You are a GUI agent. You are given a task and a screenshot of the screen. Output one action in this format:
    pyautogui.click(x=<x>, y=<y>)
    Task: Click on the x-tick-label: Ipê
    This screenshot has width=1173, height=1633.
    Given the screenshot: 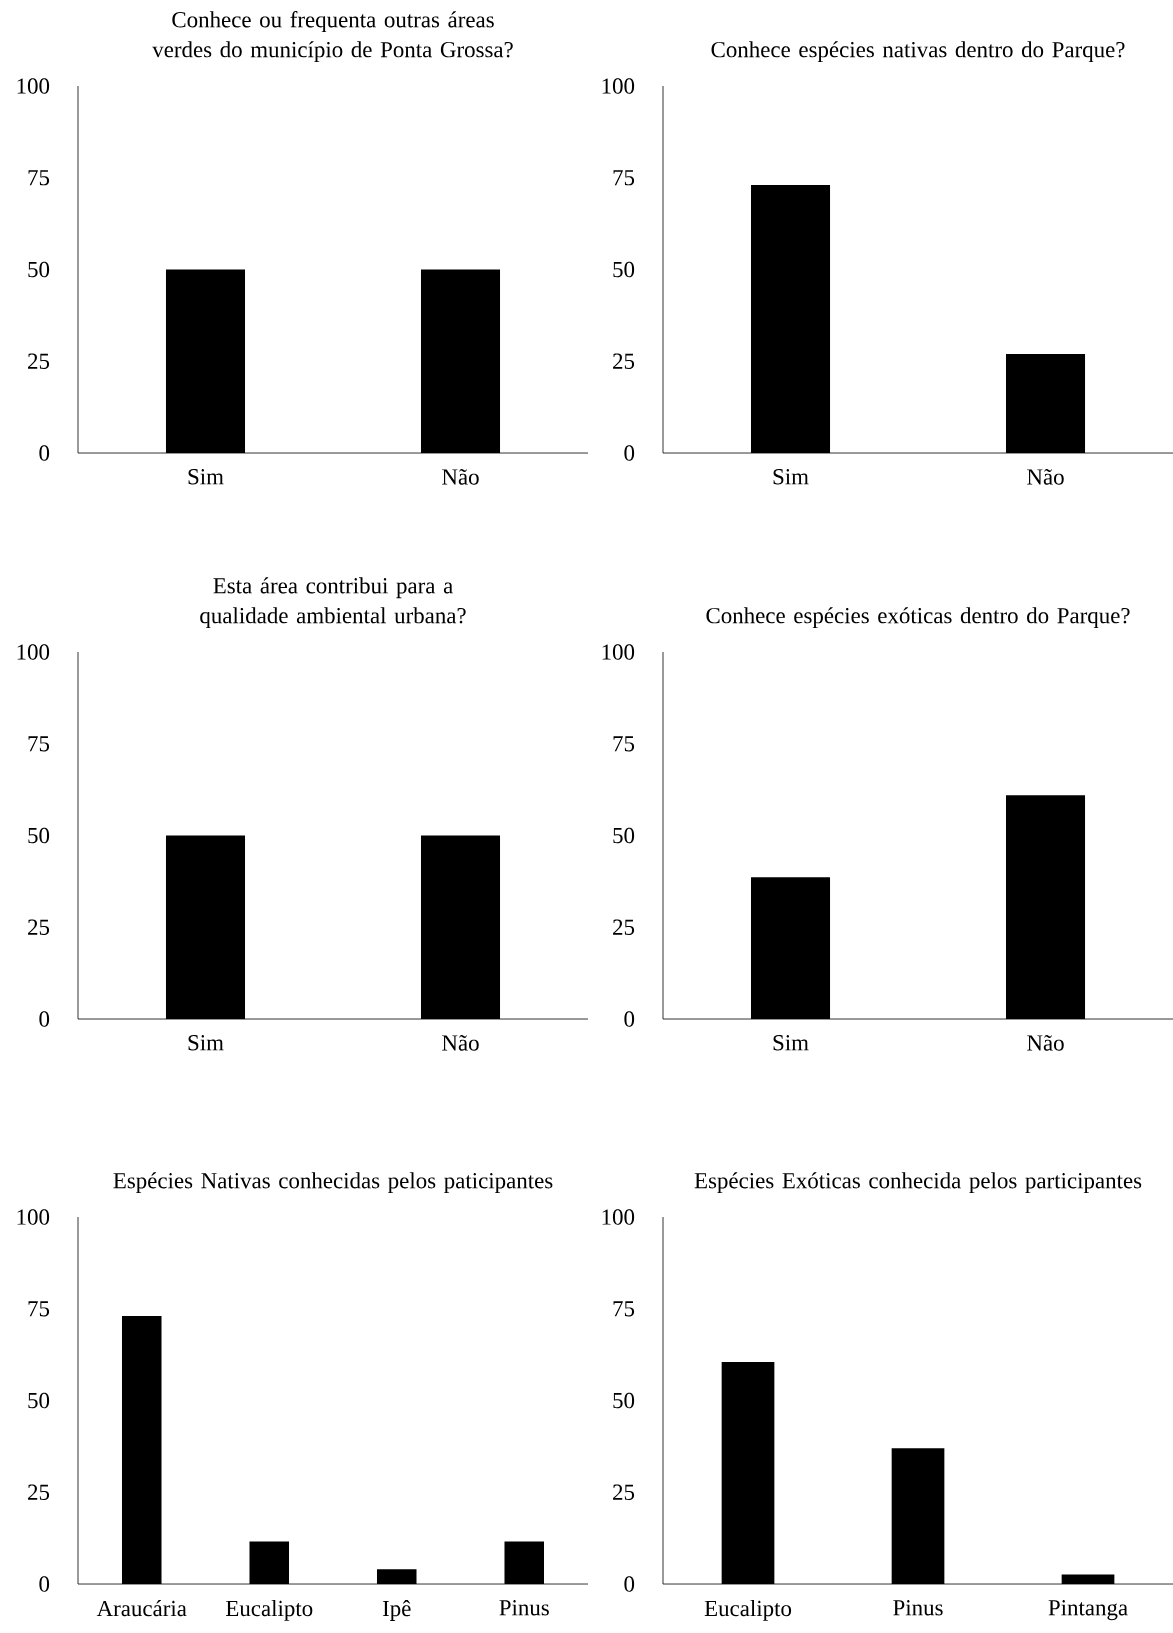 What is the action you would take?
    pyautogui.click(x=396, y=1610)
    